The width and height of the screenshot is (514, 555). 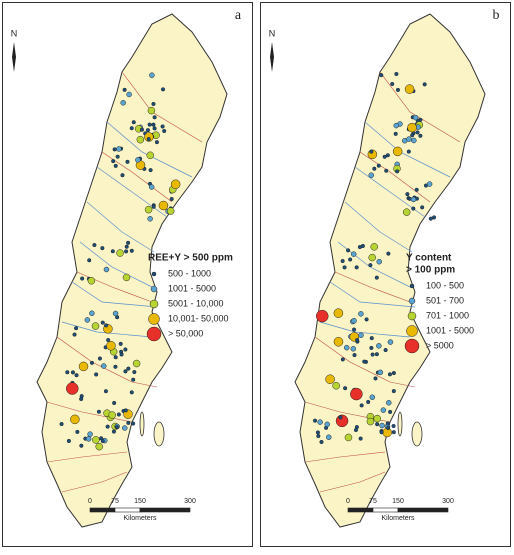 I want to click on legend-label: > 5000, so click(x=440, y=345).